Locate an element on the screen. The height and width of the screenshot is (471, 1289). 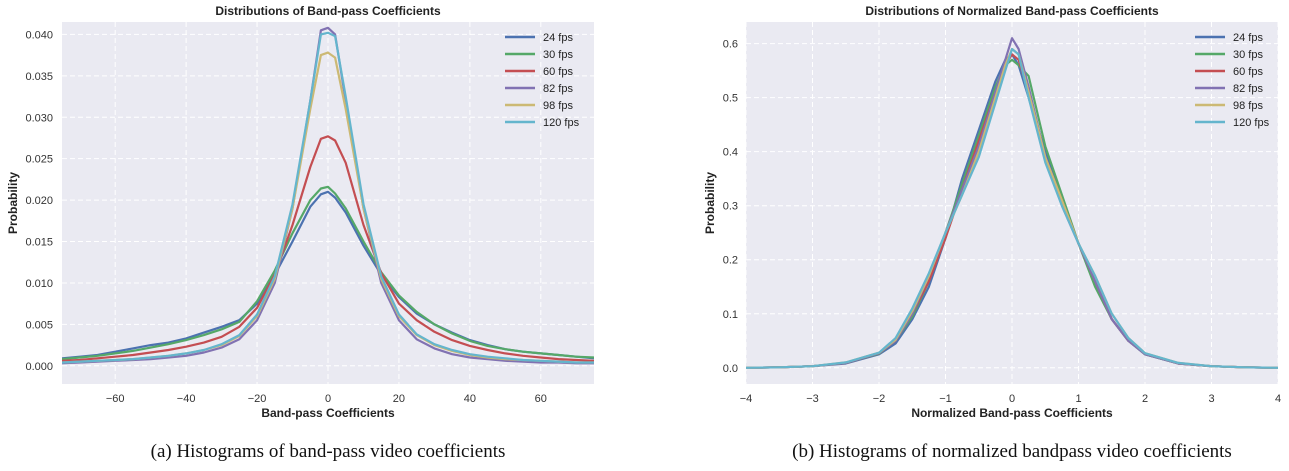
y-tick-label: 0.005 is located at coordinates (39, 325).